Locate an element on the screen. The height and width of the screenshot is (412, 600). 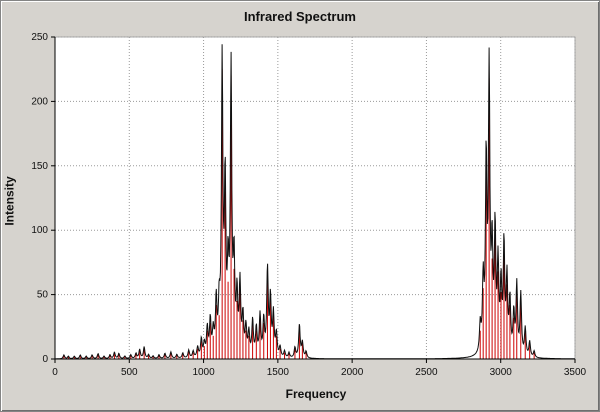
y-tick-label: 200 is located at coordinates (39, 101).